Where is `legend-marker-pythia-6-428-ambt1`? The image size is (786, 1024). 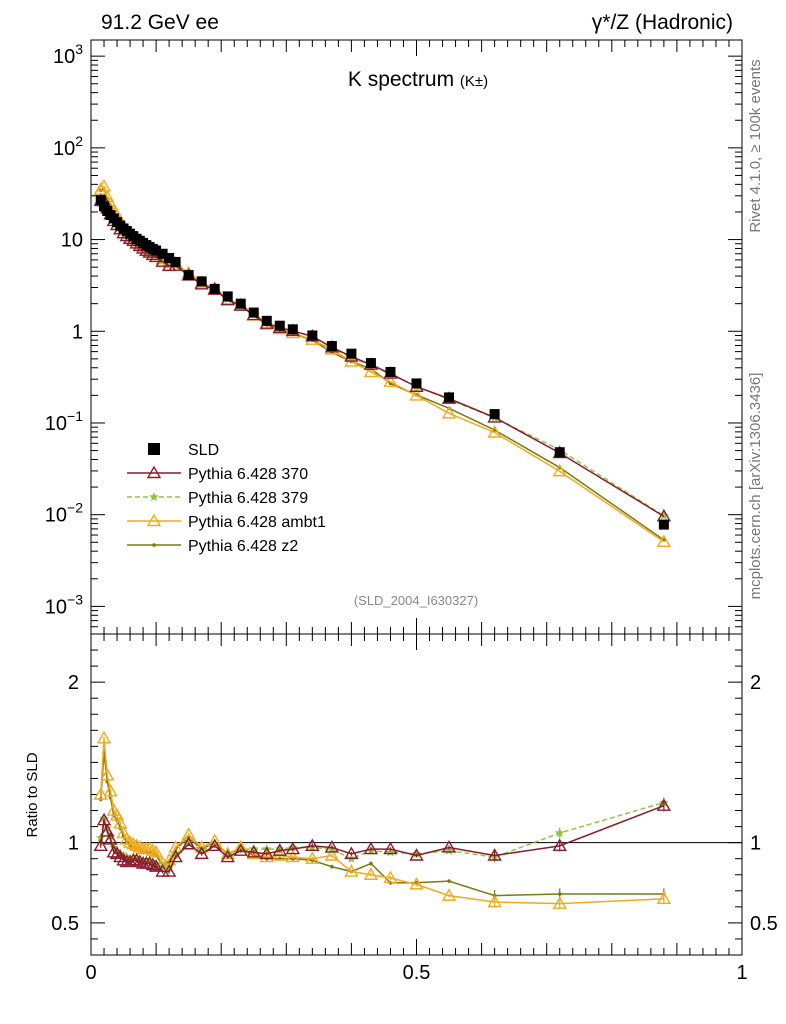 legend-marker-pythia-6-428-ambt1 is located at coordinates (154, 520).